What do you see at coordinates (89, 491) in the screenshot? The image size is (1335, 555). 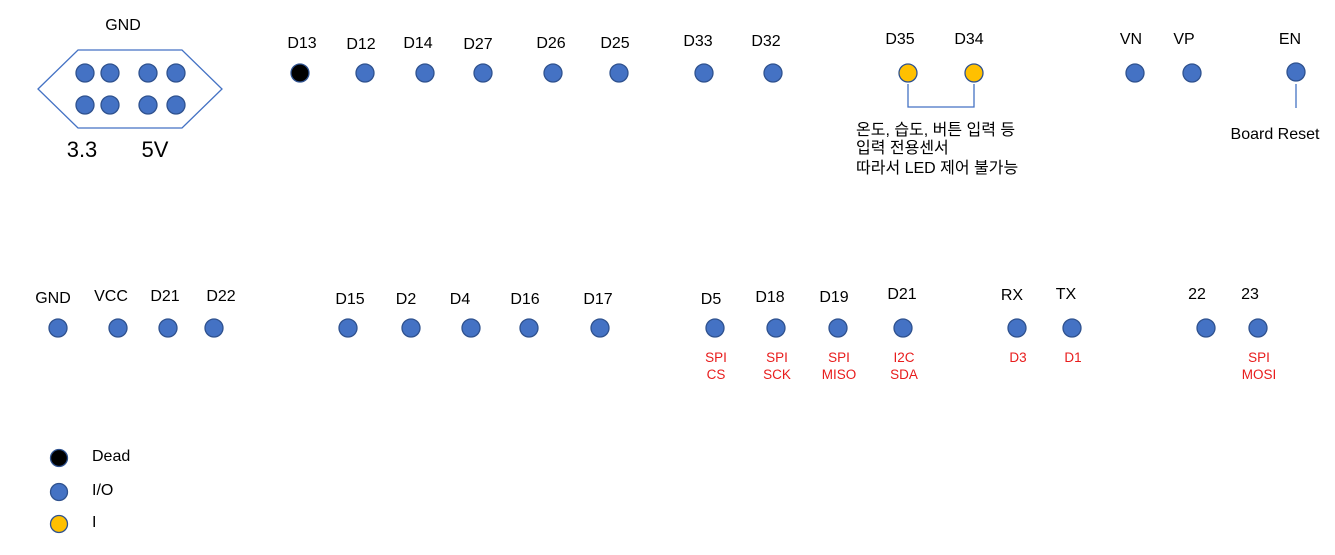 I see `legend: Dead I/O I` at bounding box center [89, 491].